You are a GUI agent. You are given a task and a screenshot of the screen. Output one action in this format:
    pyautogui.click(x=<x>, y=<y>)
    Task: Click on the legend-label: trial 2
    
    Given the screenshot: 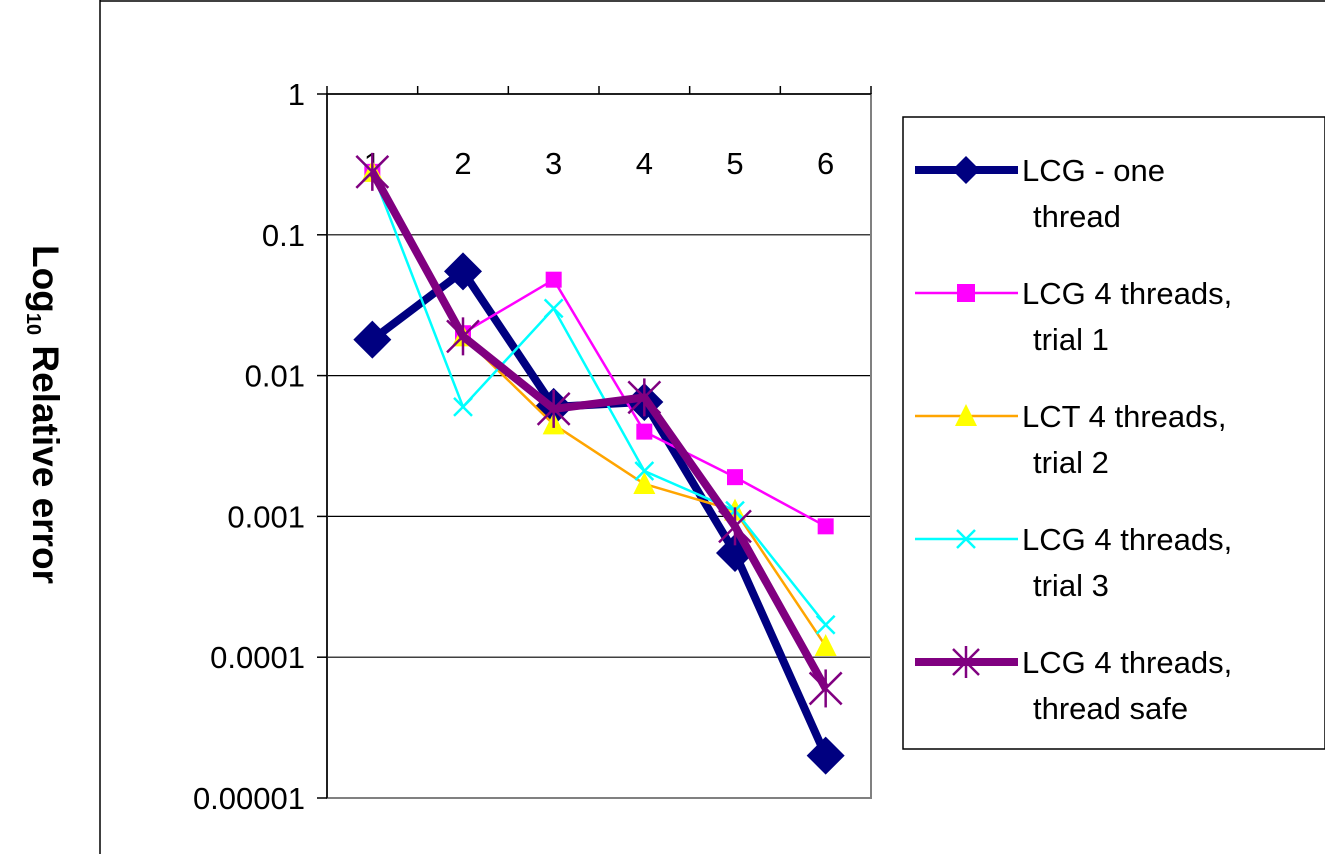 What is the action you would take?
    pyautogui.click(x=1071, y=462)
    